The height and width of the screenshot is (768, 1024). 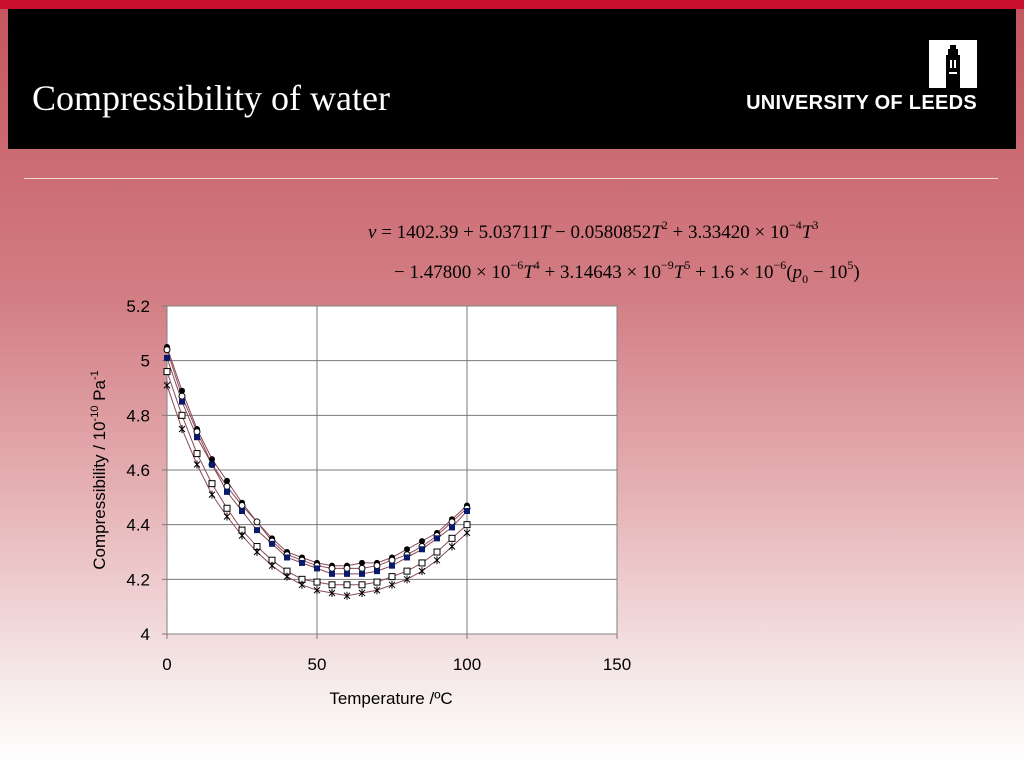 I want to click on x-tick-label: 100, so click(x=467, y=664).